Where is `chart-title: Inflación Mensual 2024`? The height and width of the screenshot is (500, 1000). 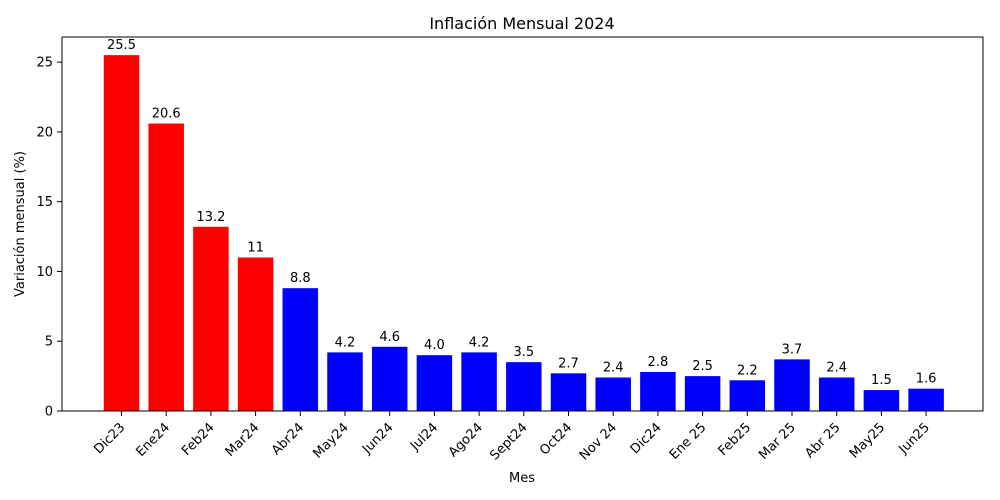
chart-title: Inflación Mensual 2024 is located at coordinates (521, 23).